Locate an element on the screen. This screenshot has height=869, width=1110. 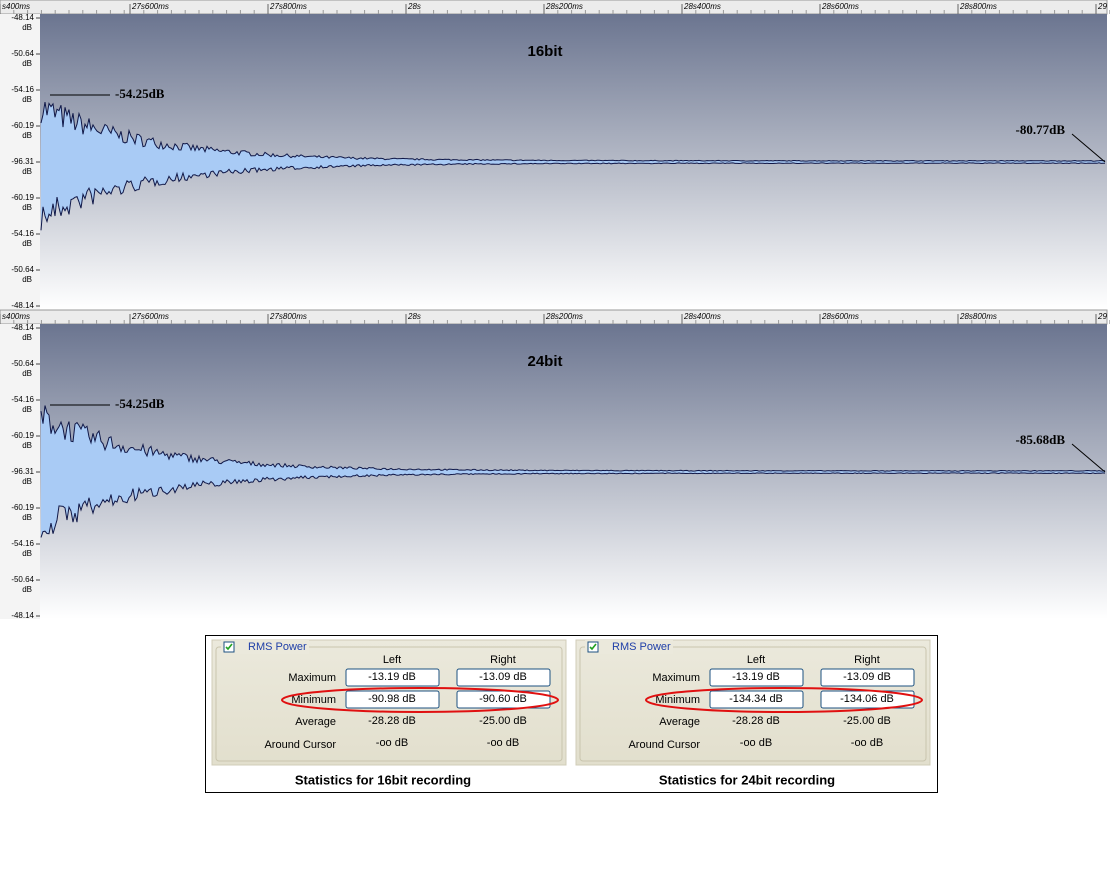
value: -90.98 dB is located at coordinates (392, 699).